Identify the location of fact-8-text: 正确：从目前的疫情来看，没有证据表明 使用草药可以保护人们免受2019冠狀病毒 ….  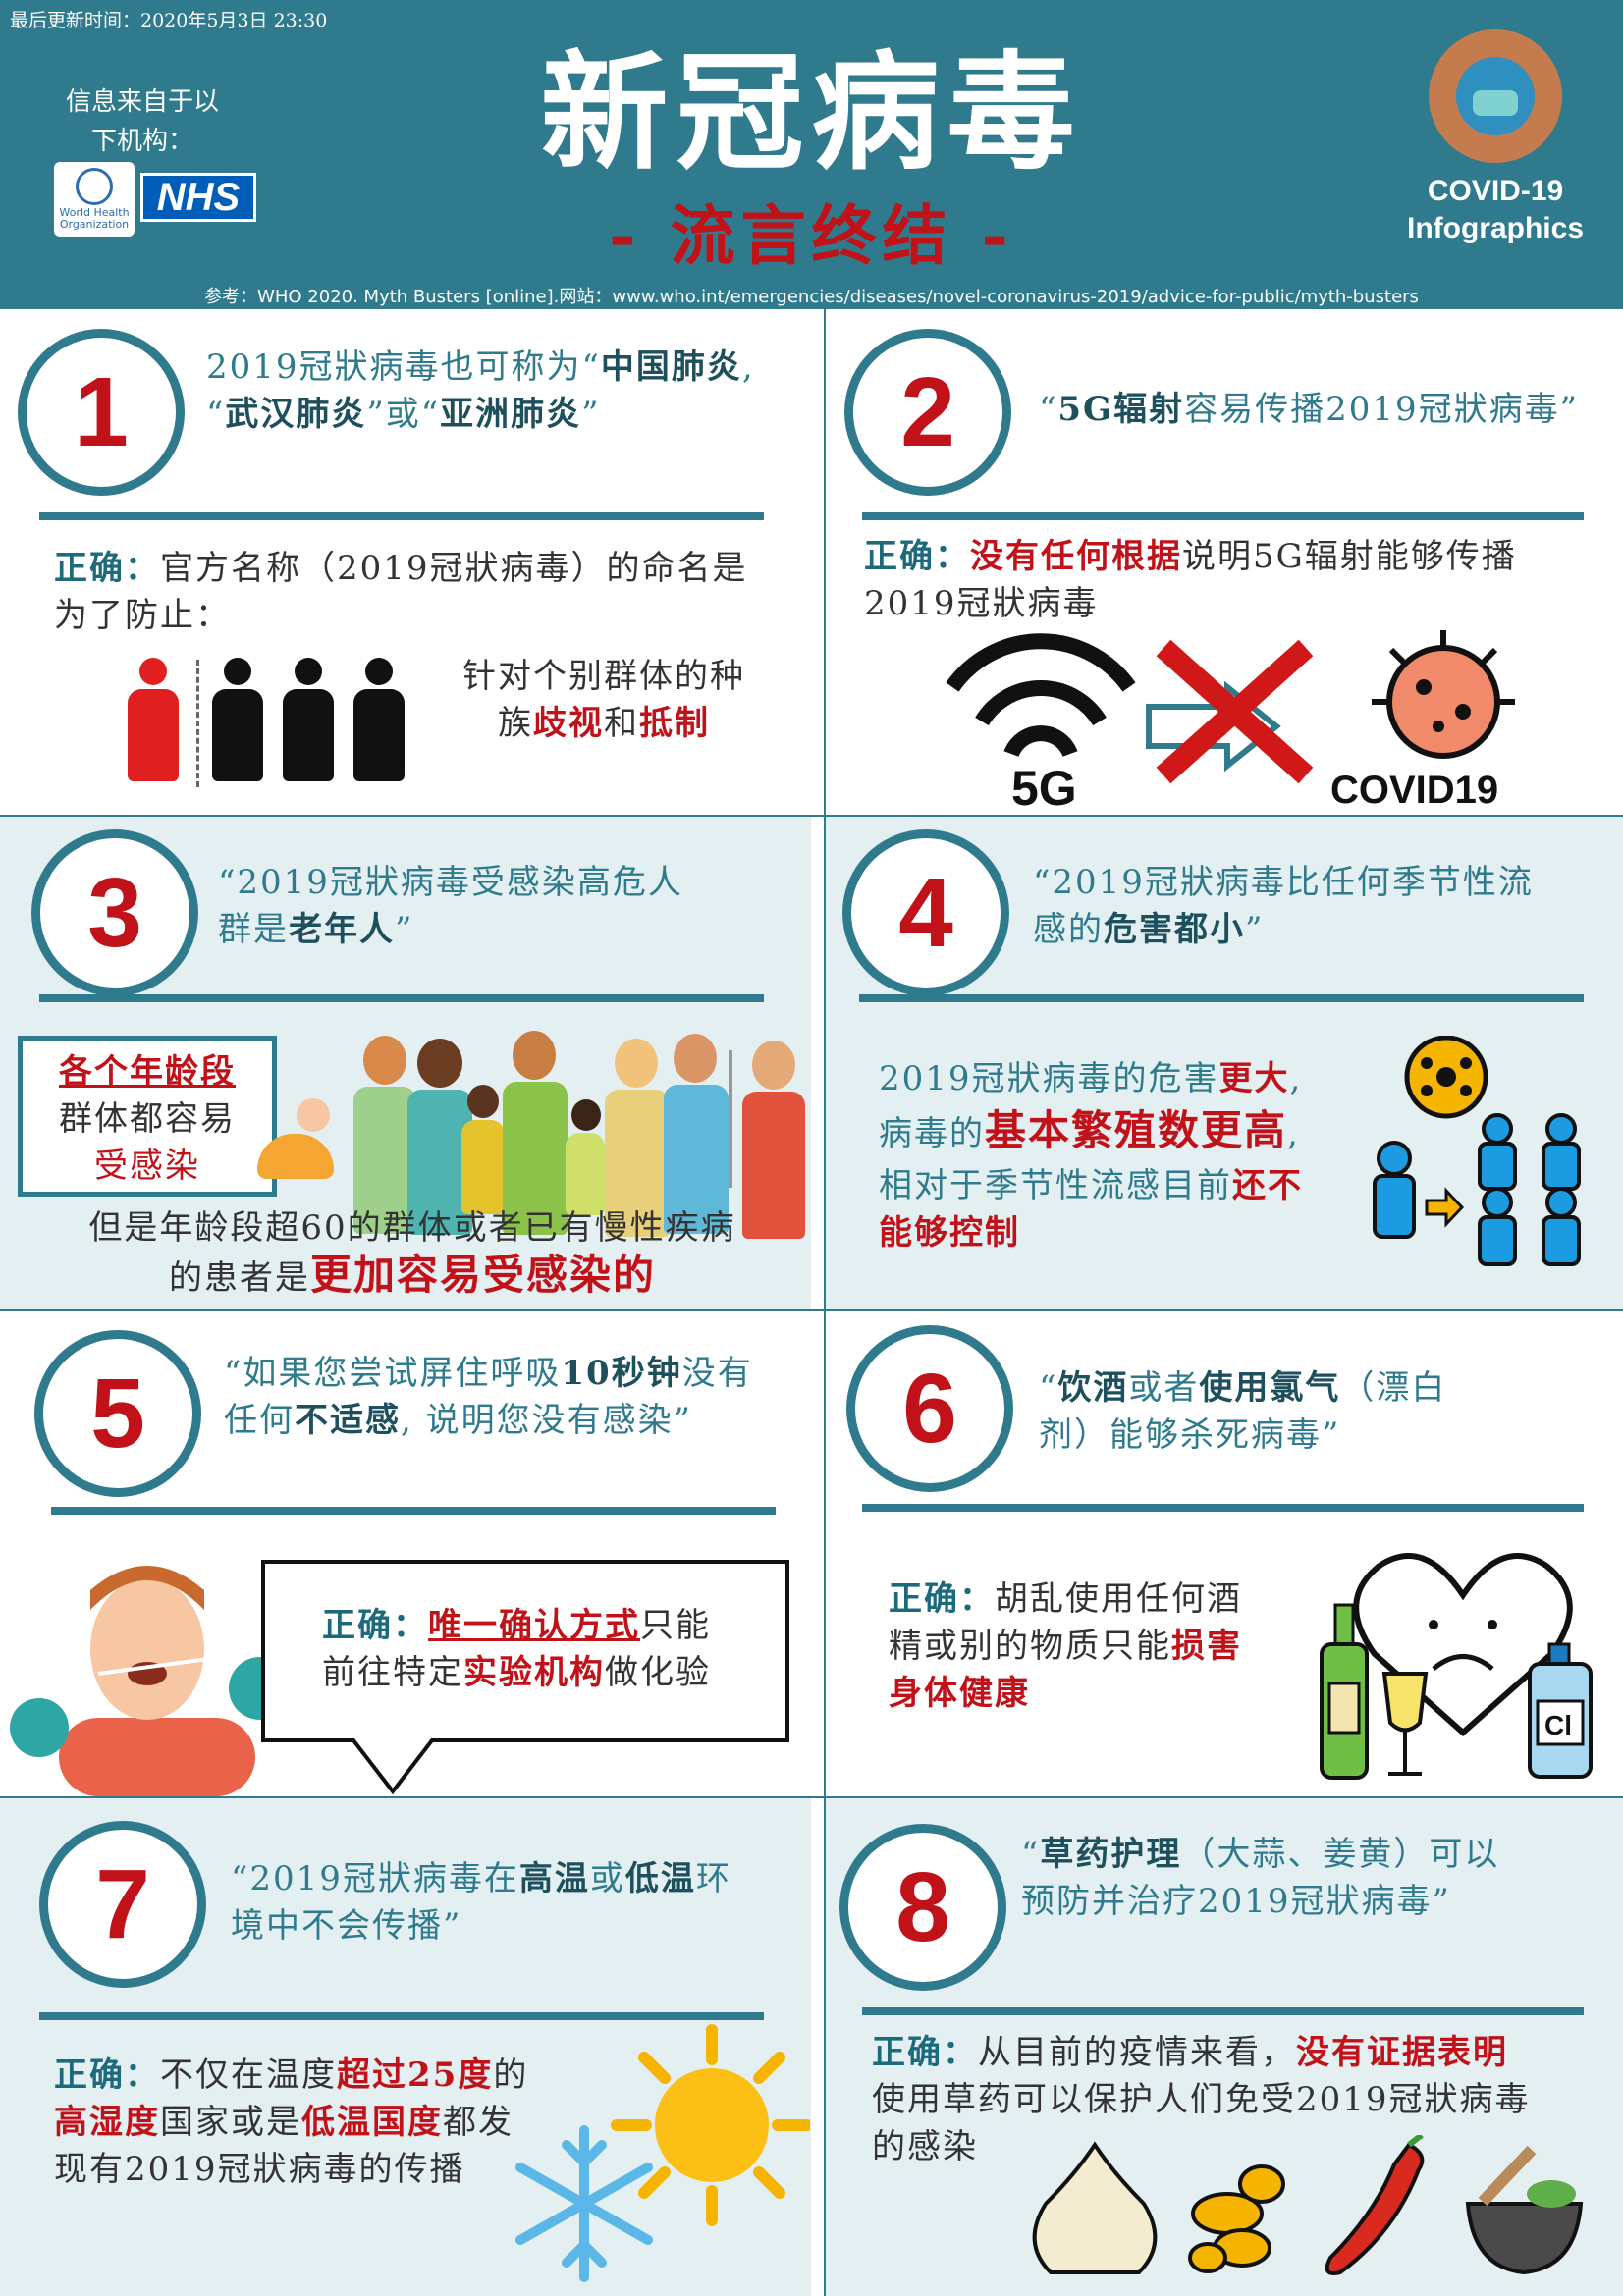
(1201, 2099).